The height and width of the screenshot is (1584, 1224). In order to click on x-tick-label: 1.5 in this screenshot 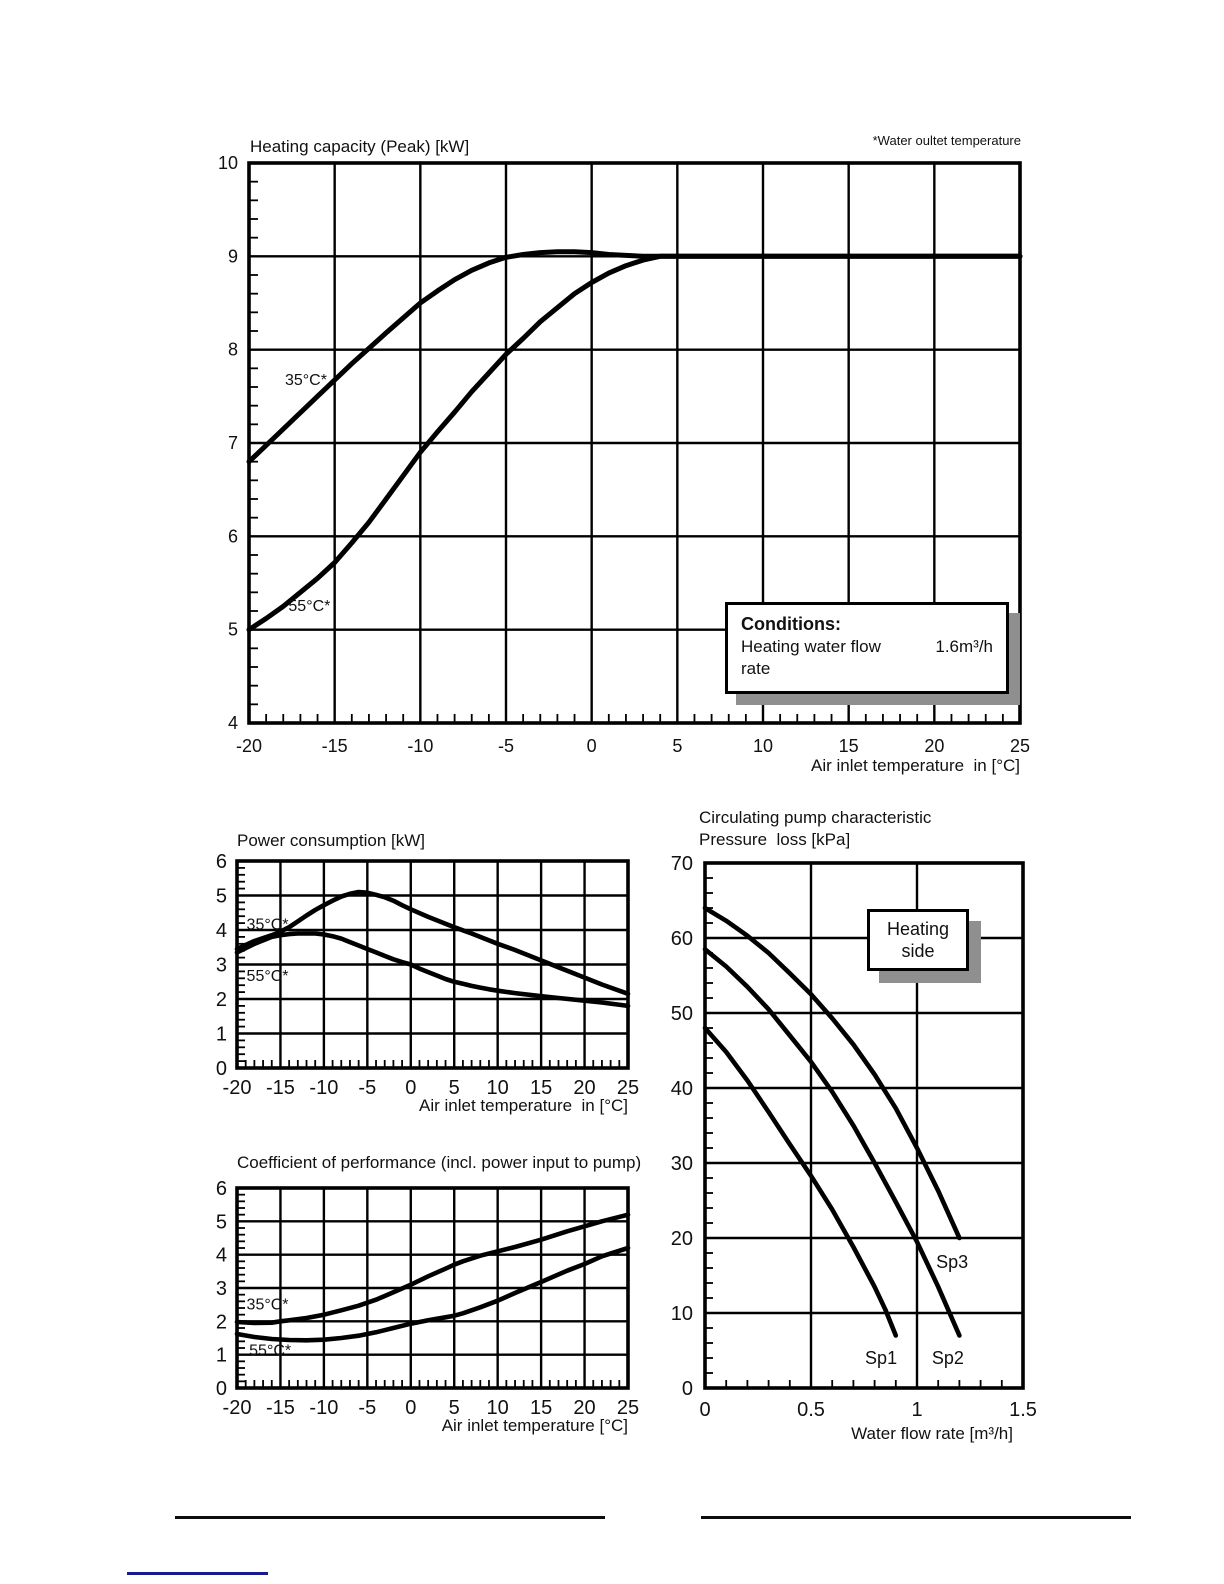, I will do `click(1023, 1410)`.